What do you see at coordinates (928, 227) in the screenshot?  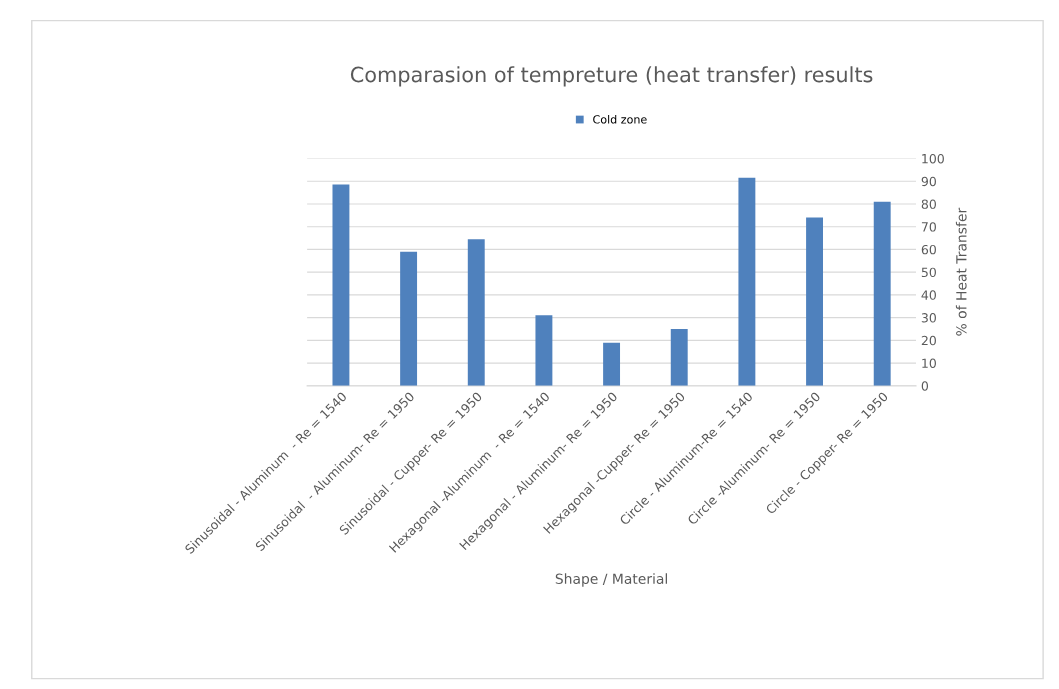 I see `y-tick-label: 70` at bounding box center [928, 227].